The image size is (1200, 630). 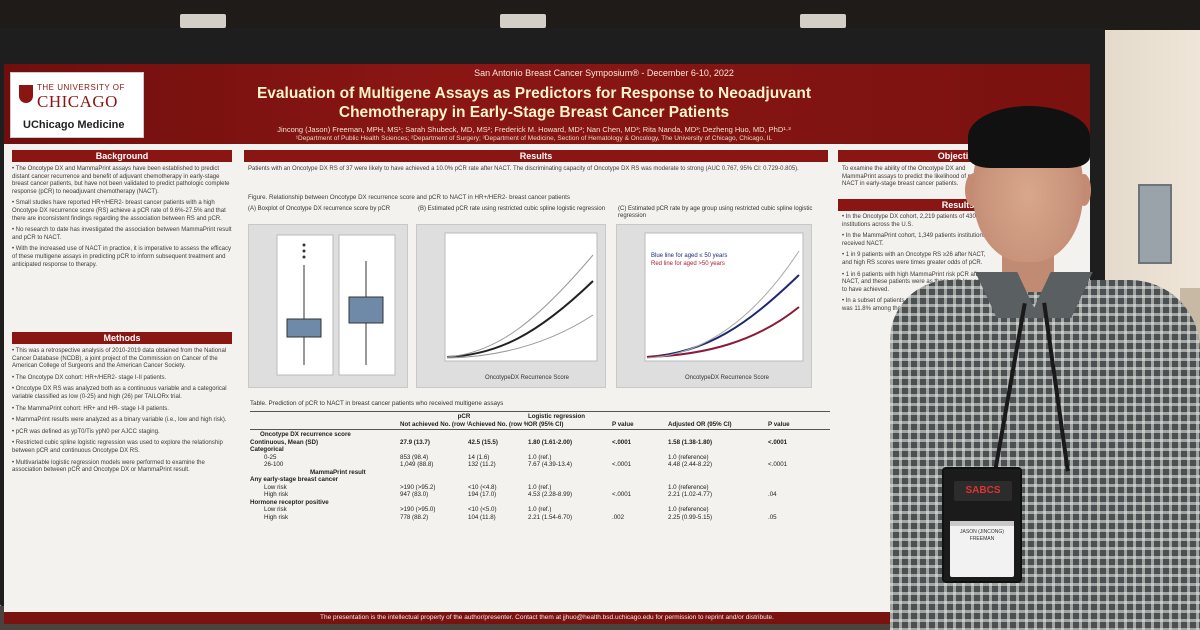 I want to click on badge-logo: SABCS, so click(x=983, y=491).